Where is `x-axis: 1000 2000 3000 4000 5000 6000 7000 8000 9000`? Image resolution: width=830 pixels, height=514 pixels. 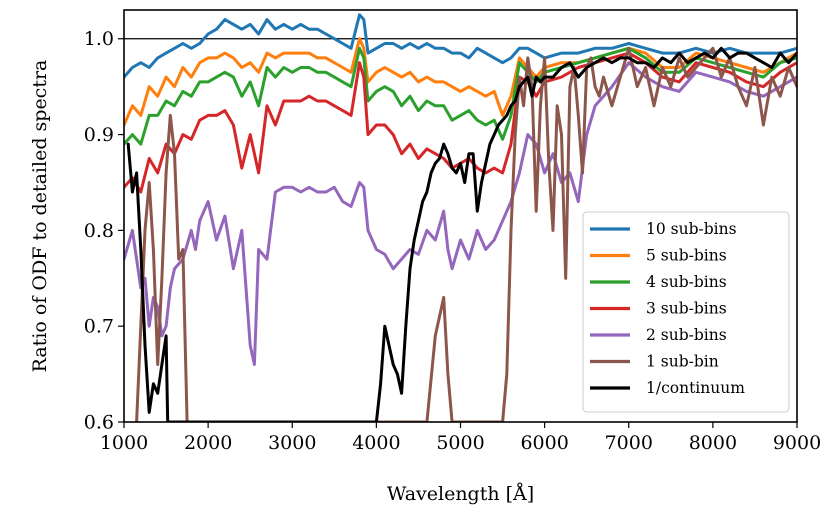
x-axis: 1000 2000 3000 4000 5000 6000 7000 8000 9000 is located at coordinates (460, 438).